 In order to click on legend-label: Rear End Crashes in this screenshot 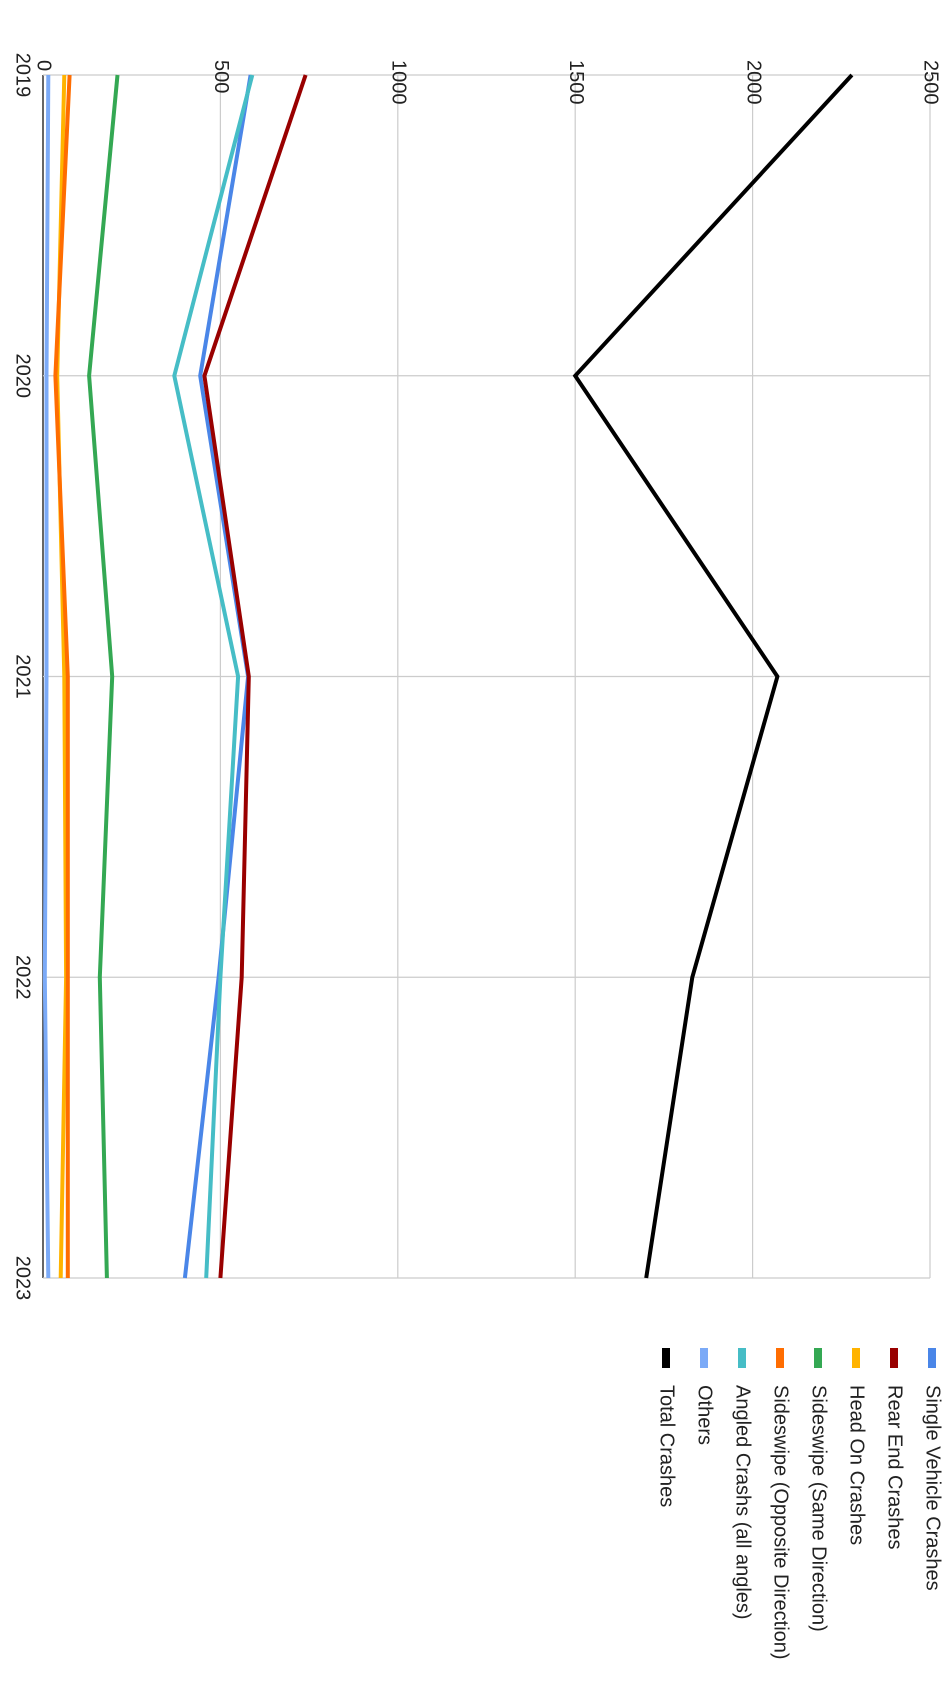, I will do `click(895, 1467)`.